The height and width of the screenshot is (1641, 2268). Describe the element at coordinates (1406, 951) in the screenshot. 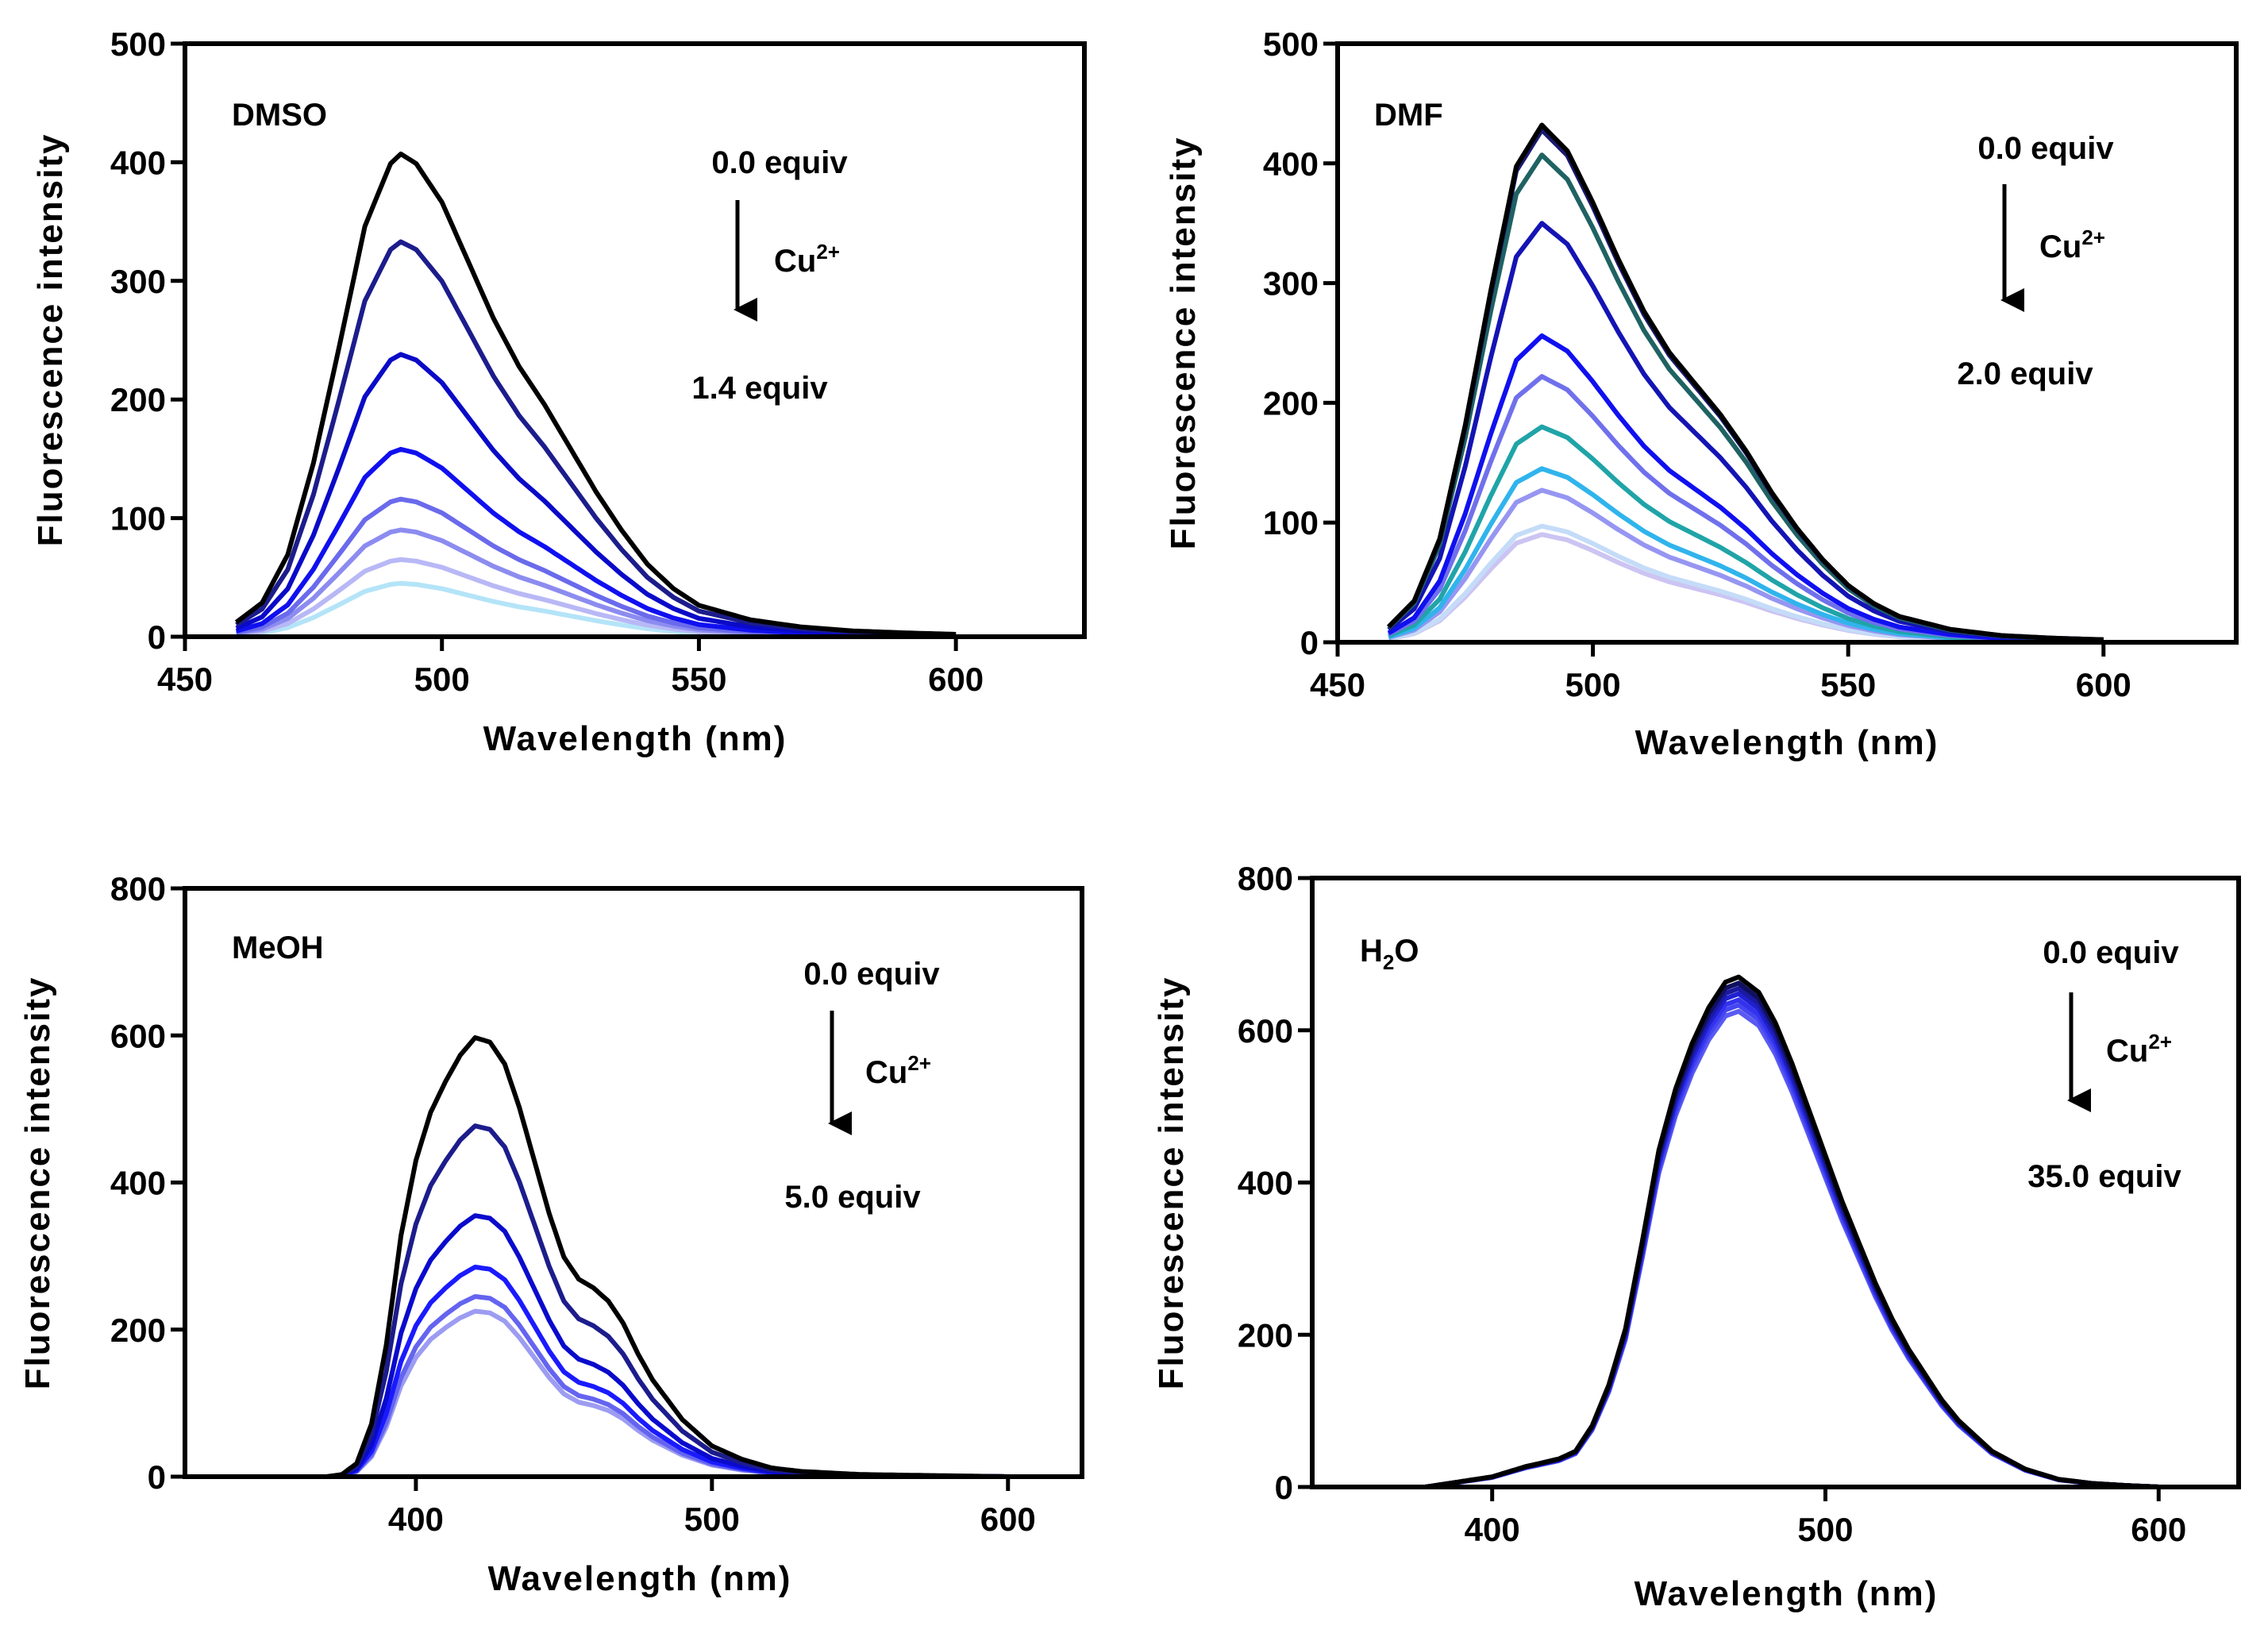

I see `label-rest: O` at that location.